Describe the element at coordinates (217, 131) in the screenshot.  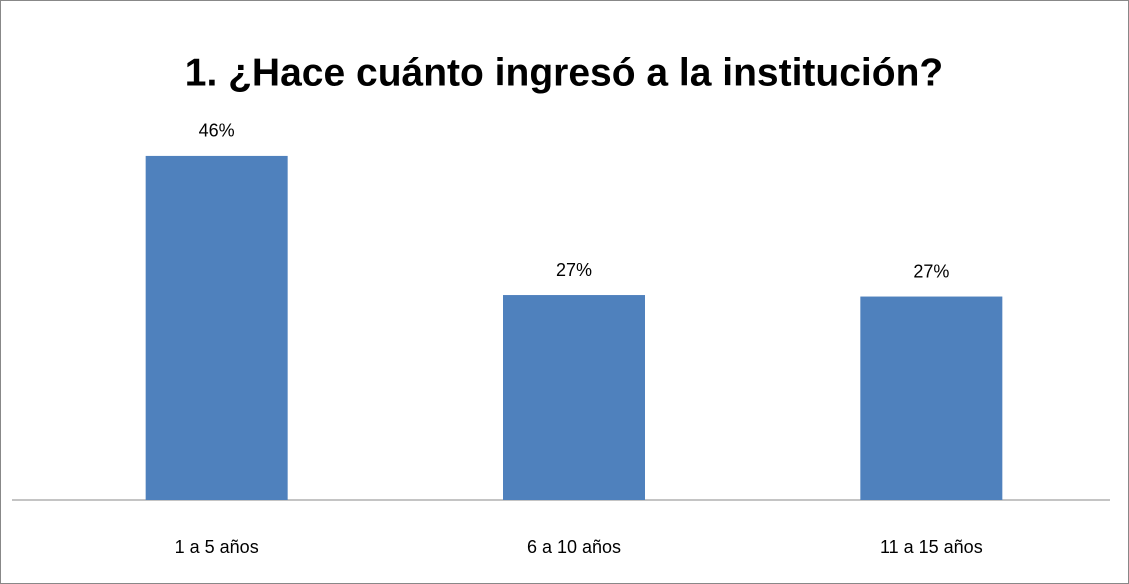
I see `value-label: 46%` at that location.